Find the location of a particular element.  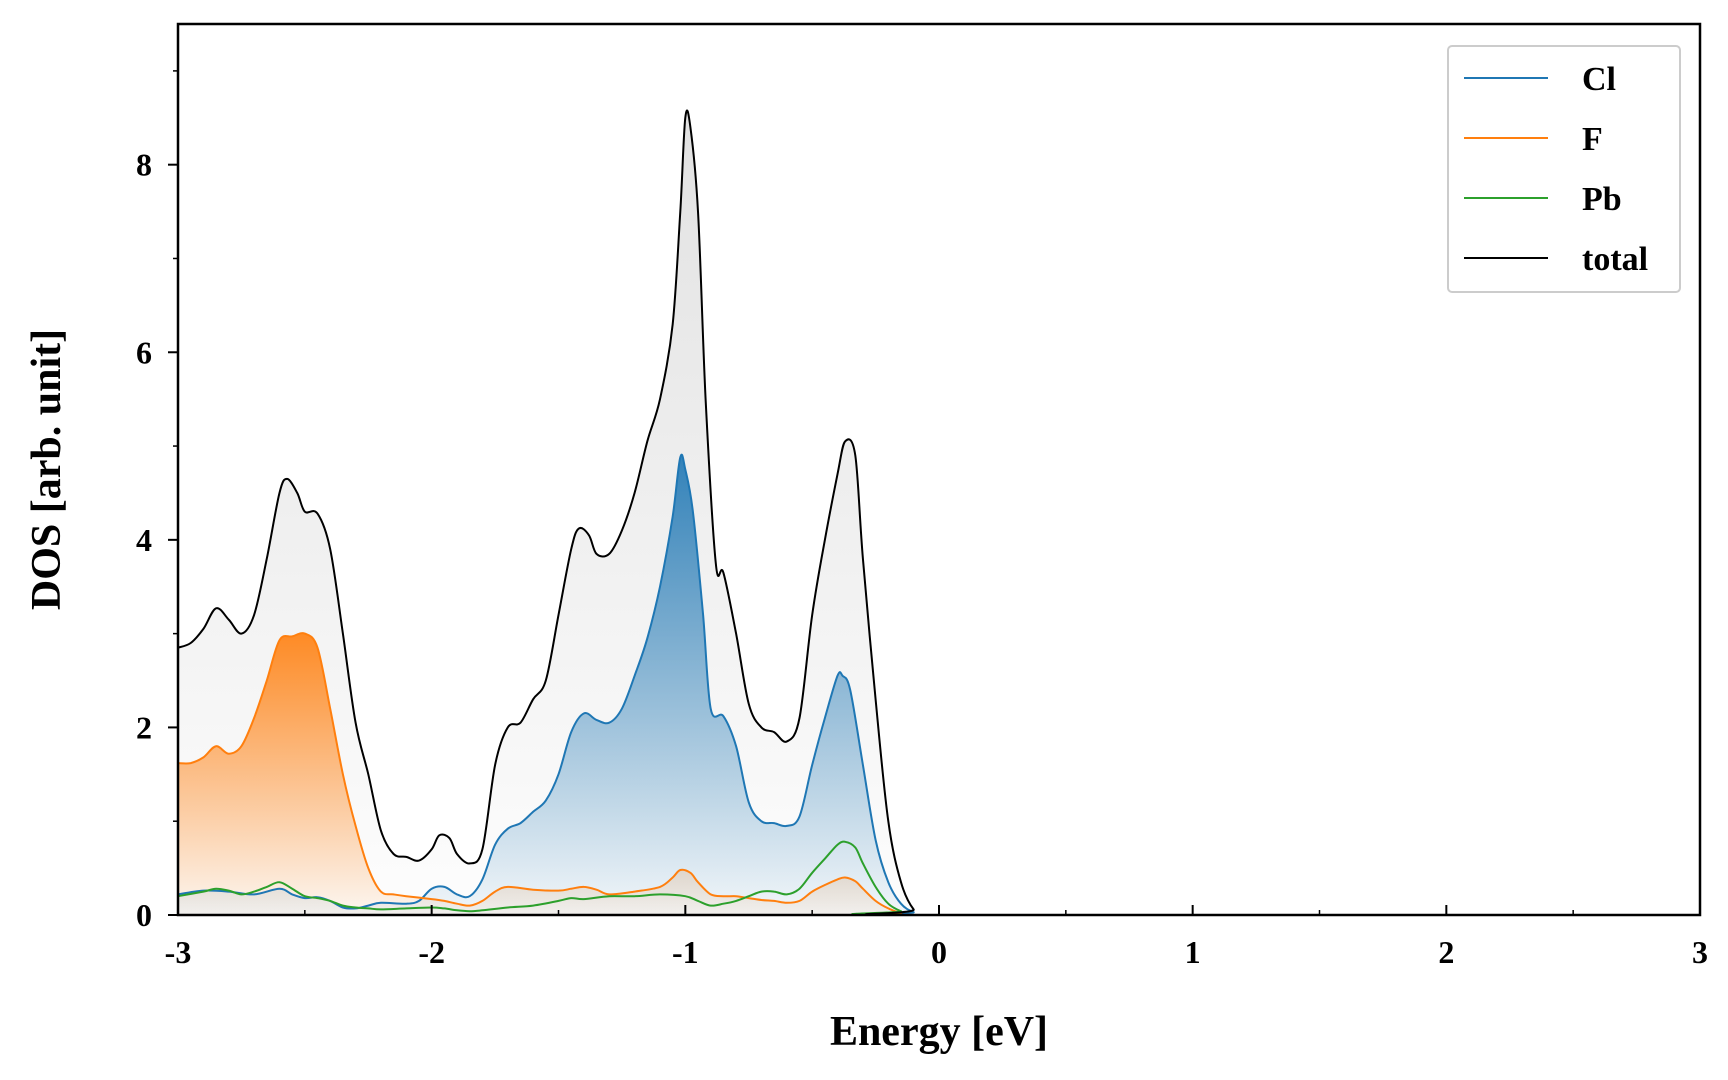

x-tick-label: 0 is located at coordinates (939, 952).